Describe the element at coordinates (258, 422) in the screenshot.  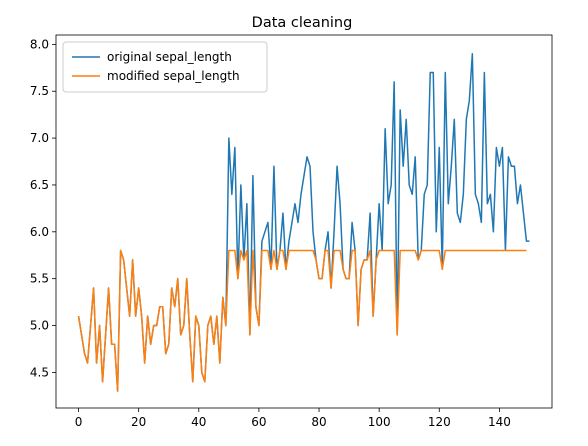
I see `x-tick-label: 60` at that location.